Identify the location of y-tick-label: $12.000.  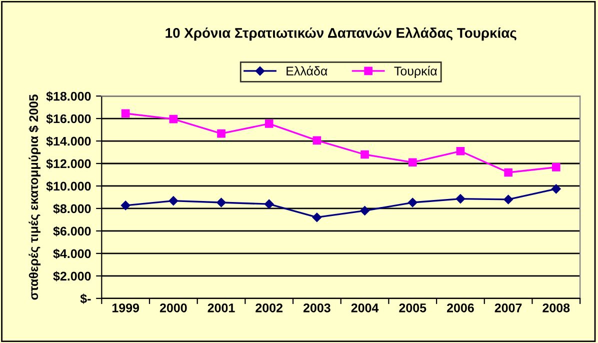
(68, 163).